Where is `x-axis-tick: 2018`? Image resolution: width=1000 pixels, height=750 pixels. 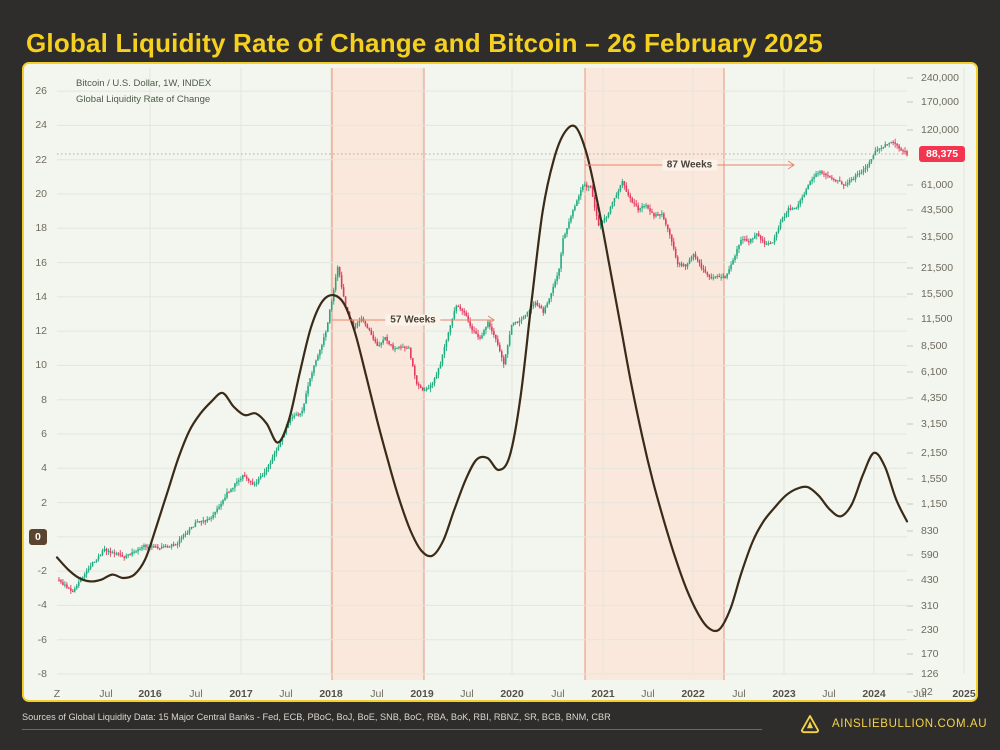
x-axis-tick: 2018 is located at coordinates (331, 694).